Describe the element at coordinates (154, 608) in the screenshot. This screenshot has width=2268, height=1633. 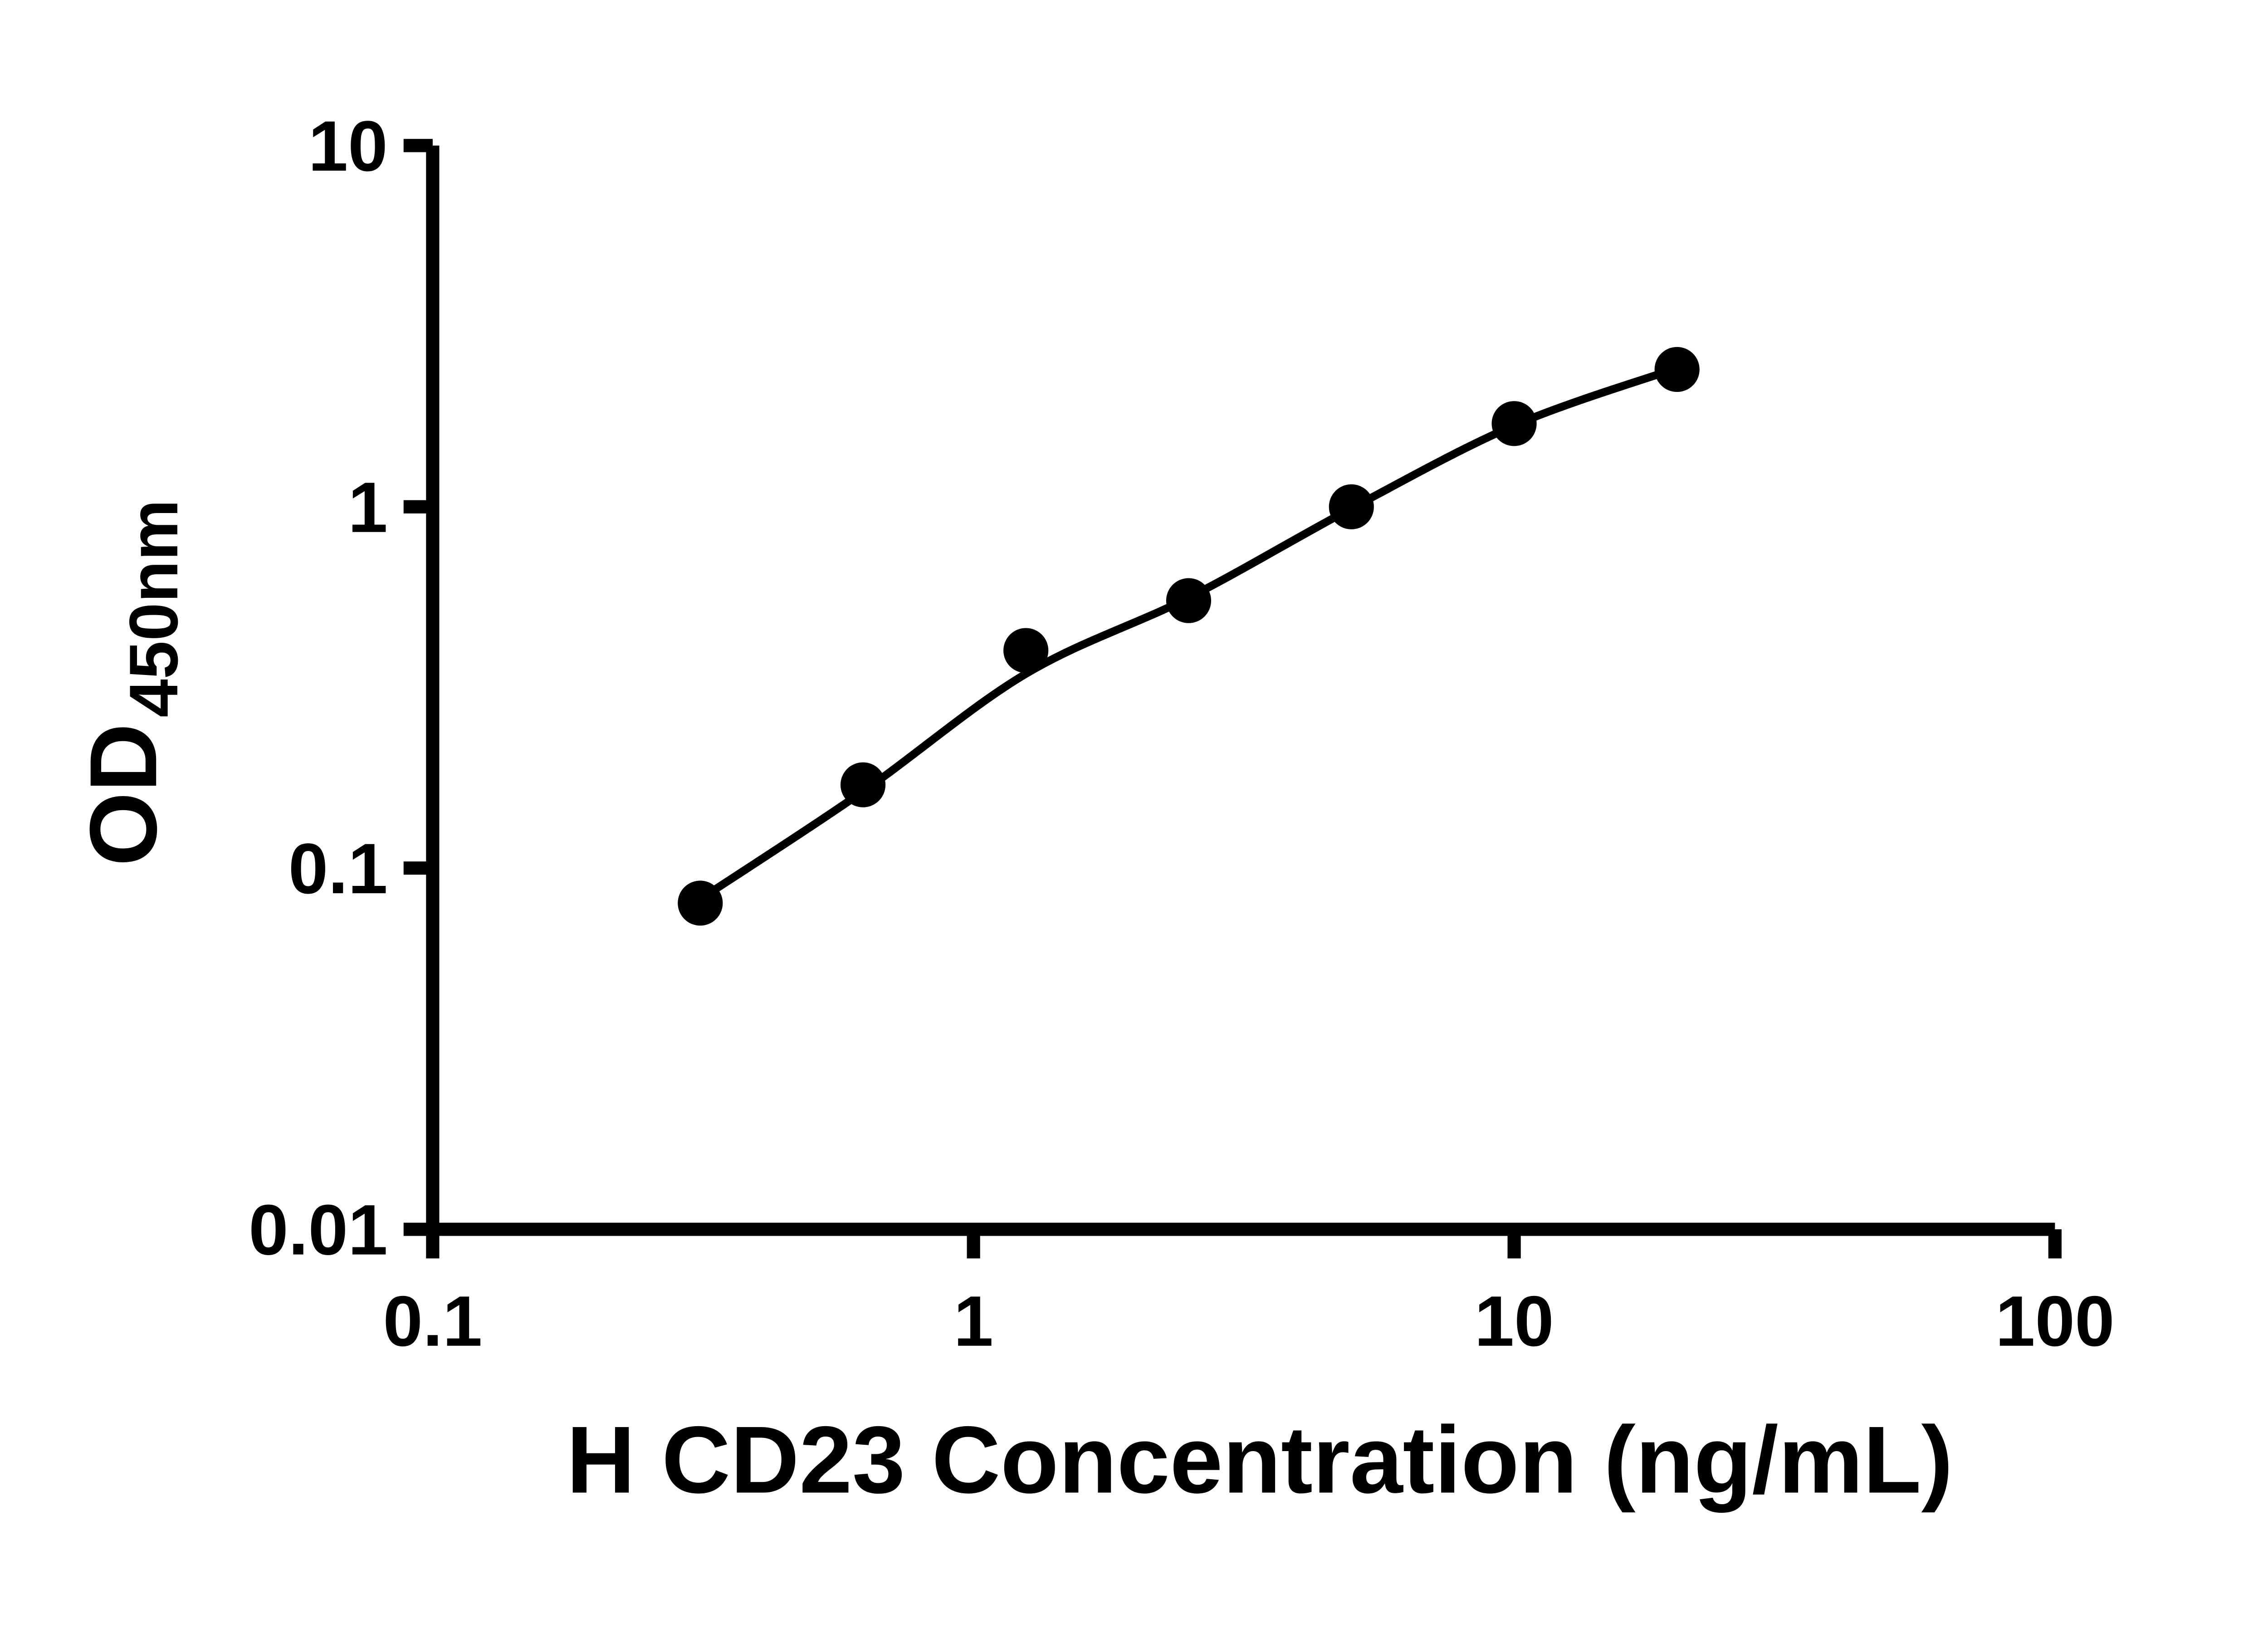
I see `y-axis-title-sub: 450nm` at that location.